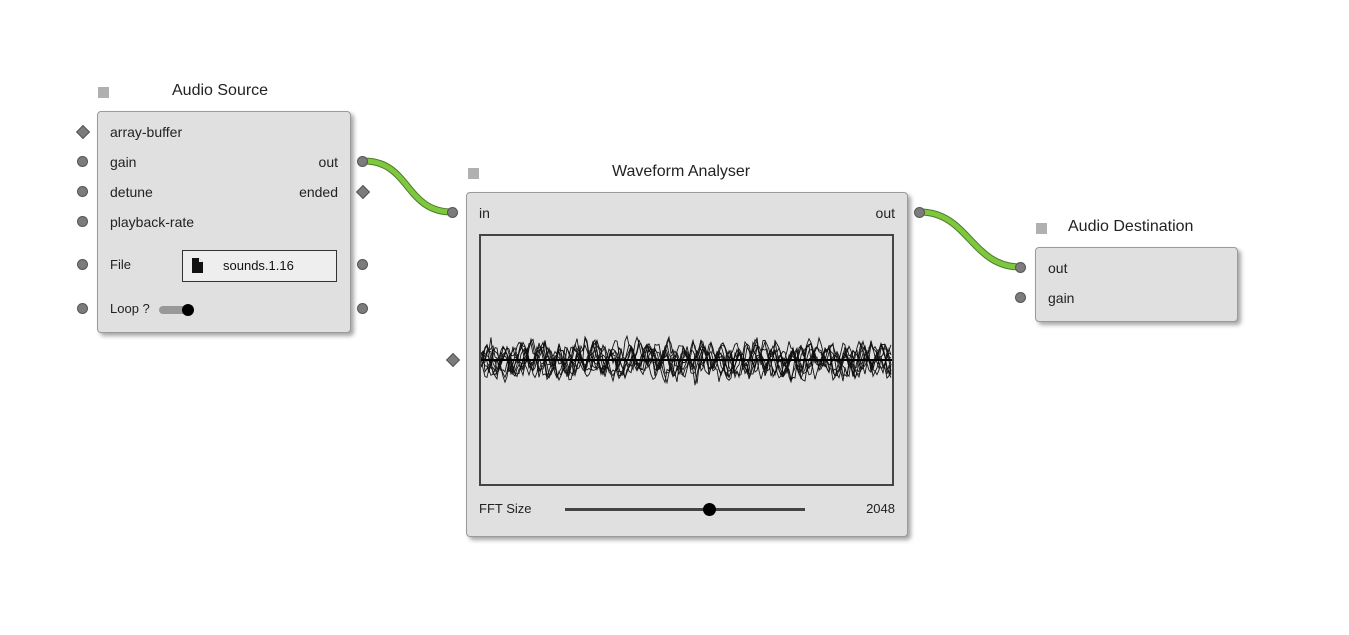 Image resolution: width=1349 pixels, height=635 pixels. I want to click on loop-label: Loop ?, so click(130, 308).